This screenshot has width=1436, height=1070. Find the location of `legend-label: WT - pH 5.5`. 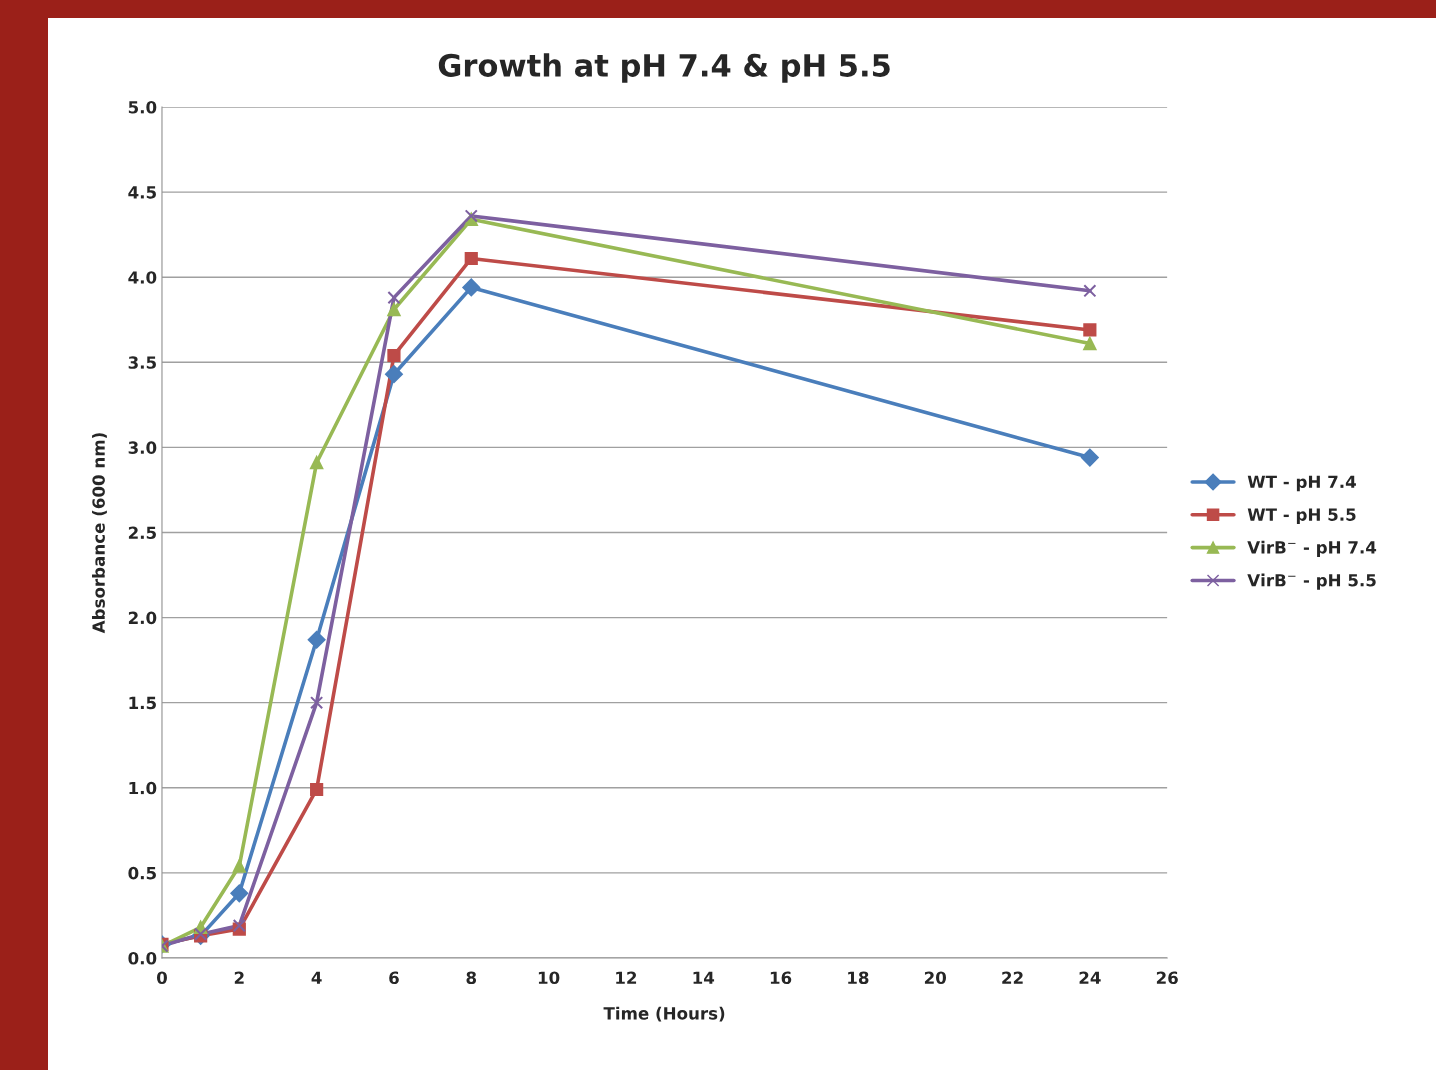

legend-label: WT - pH 5.5 is located at coordinates (1301, 516).